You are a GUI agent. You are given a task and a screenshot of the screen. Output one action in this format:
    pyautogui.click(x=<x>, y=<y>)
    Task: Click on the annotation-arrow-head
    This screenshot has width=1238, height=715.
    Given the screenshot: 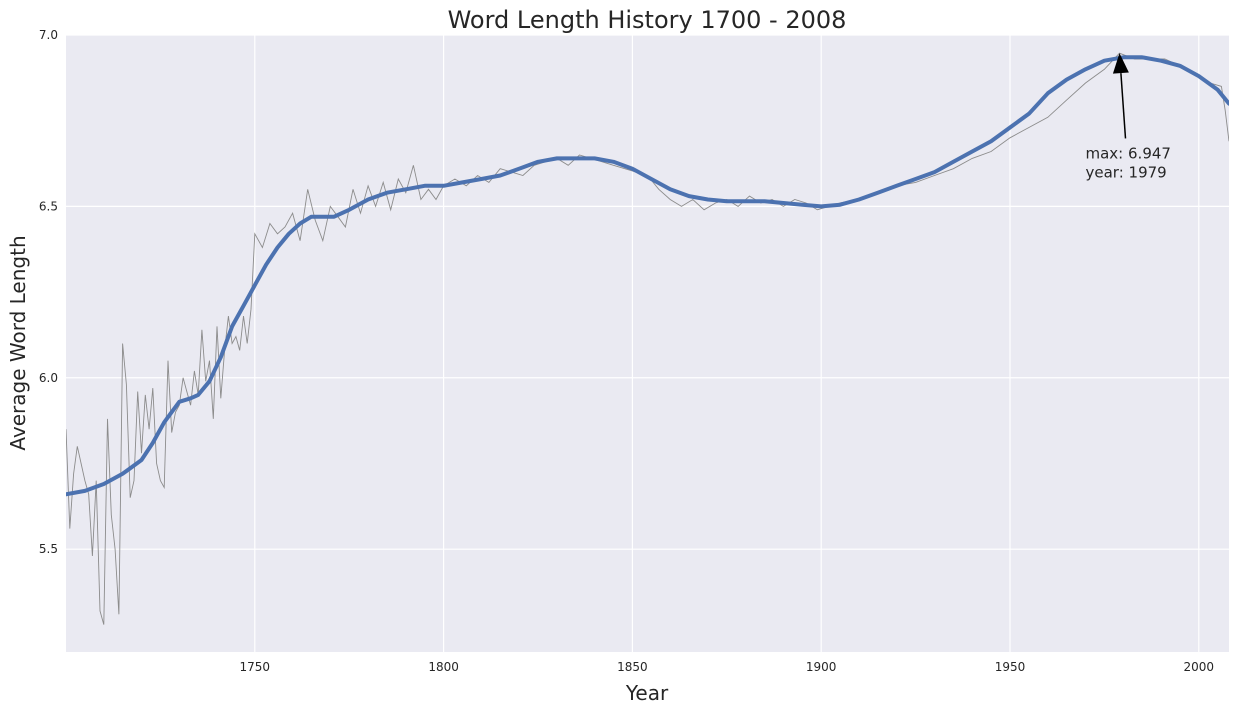 What is the action you would take?
    pyautogui.click(x=1120, y=63)
    